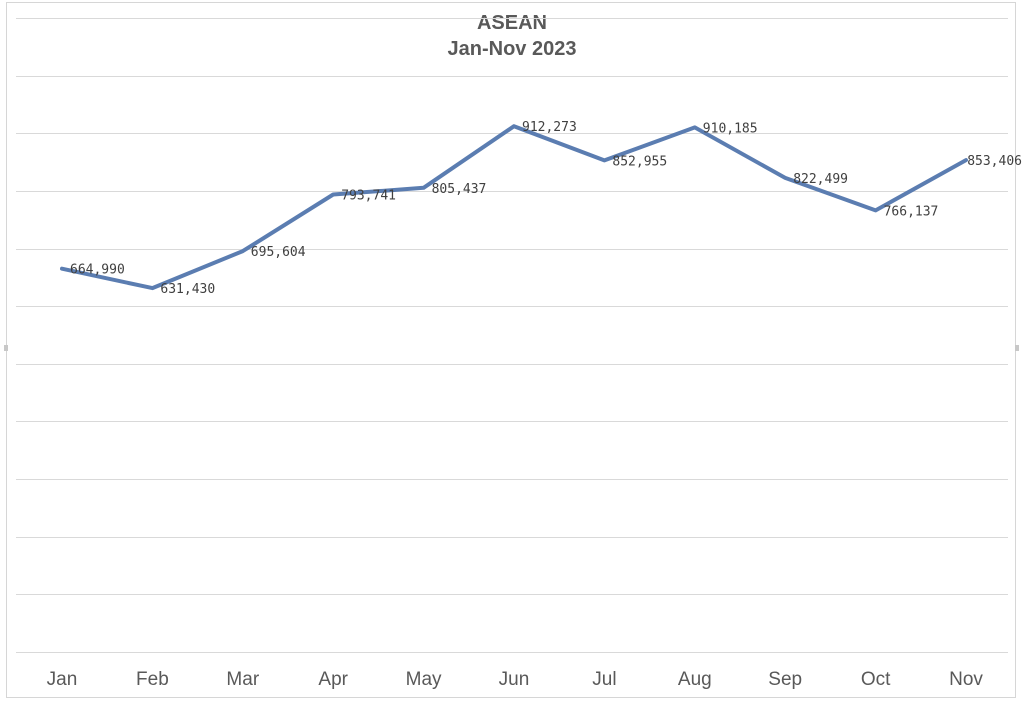 This screenshot has height=703, width=1024. What do you see at coordinates (911, 211) in the screenshot?
I see `data-label: 766,137` at bounding box center [911, 211].